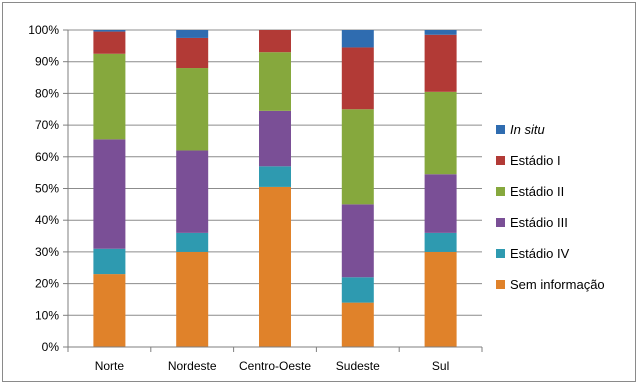  I want to click on x-tick-label: Nordeste, so click(192, 366).